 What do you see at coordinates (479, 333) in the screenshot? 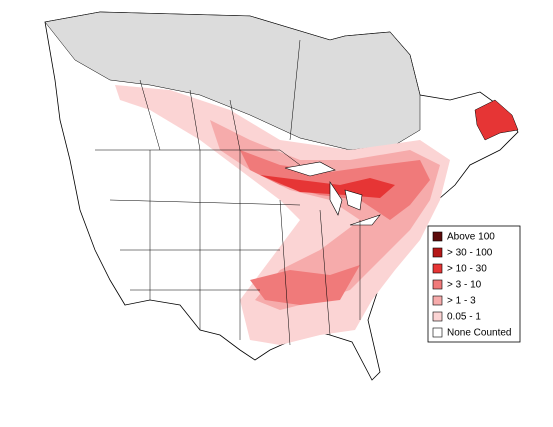
I see `legend-label: None Counted` at bounding box center [479, 333].